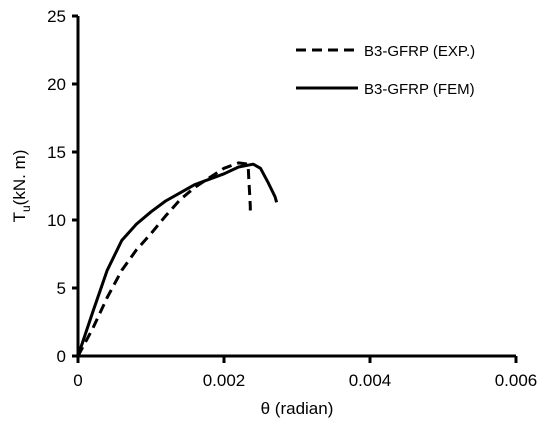 This screenshot has width=550, height=426. Describe the element at coordinates (19, 178) in the screenshot. I see `y-axis-label-units: (kN. m)` at that location.